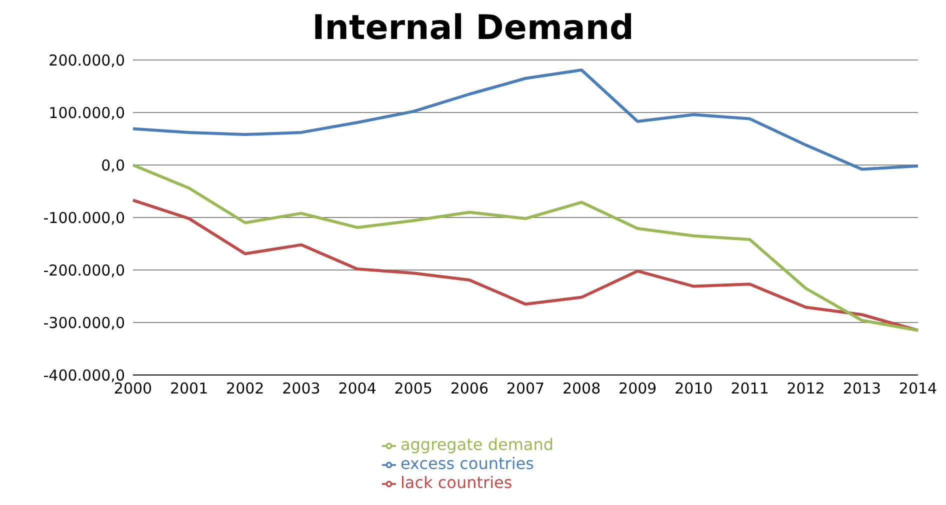 The height and width of the screenshot is (505, 946). What do you see at coordinates (862, 389) in the screenshot?
I see `x-tick-label: 2013` at bounding box center [862, 389].